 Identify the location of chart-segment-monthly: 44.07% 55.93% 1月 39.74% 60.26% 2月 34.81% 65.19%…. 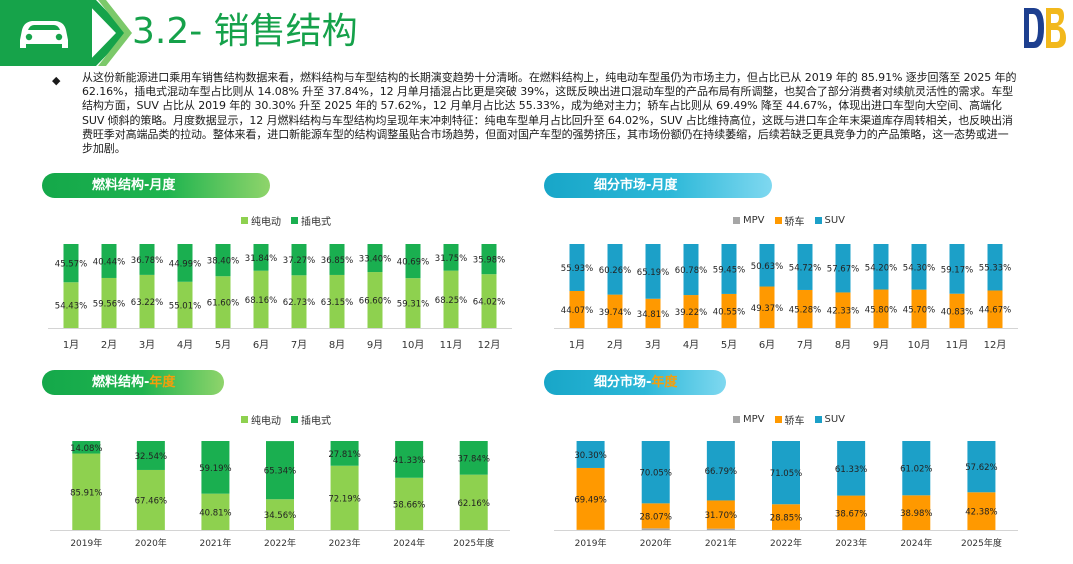
(786, 297).